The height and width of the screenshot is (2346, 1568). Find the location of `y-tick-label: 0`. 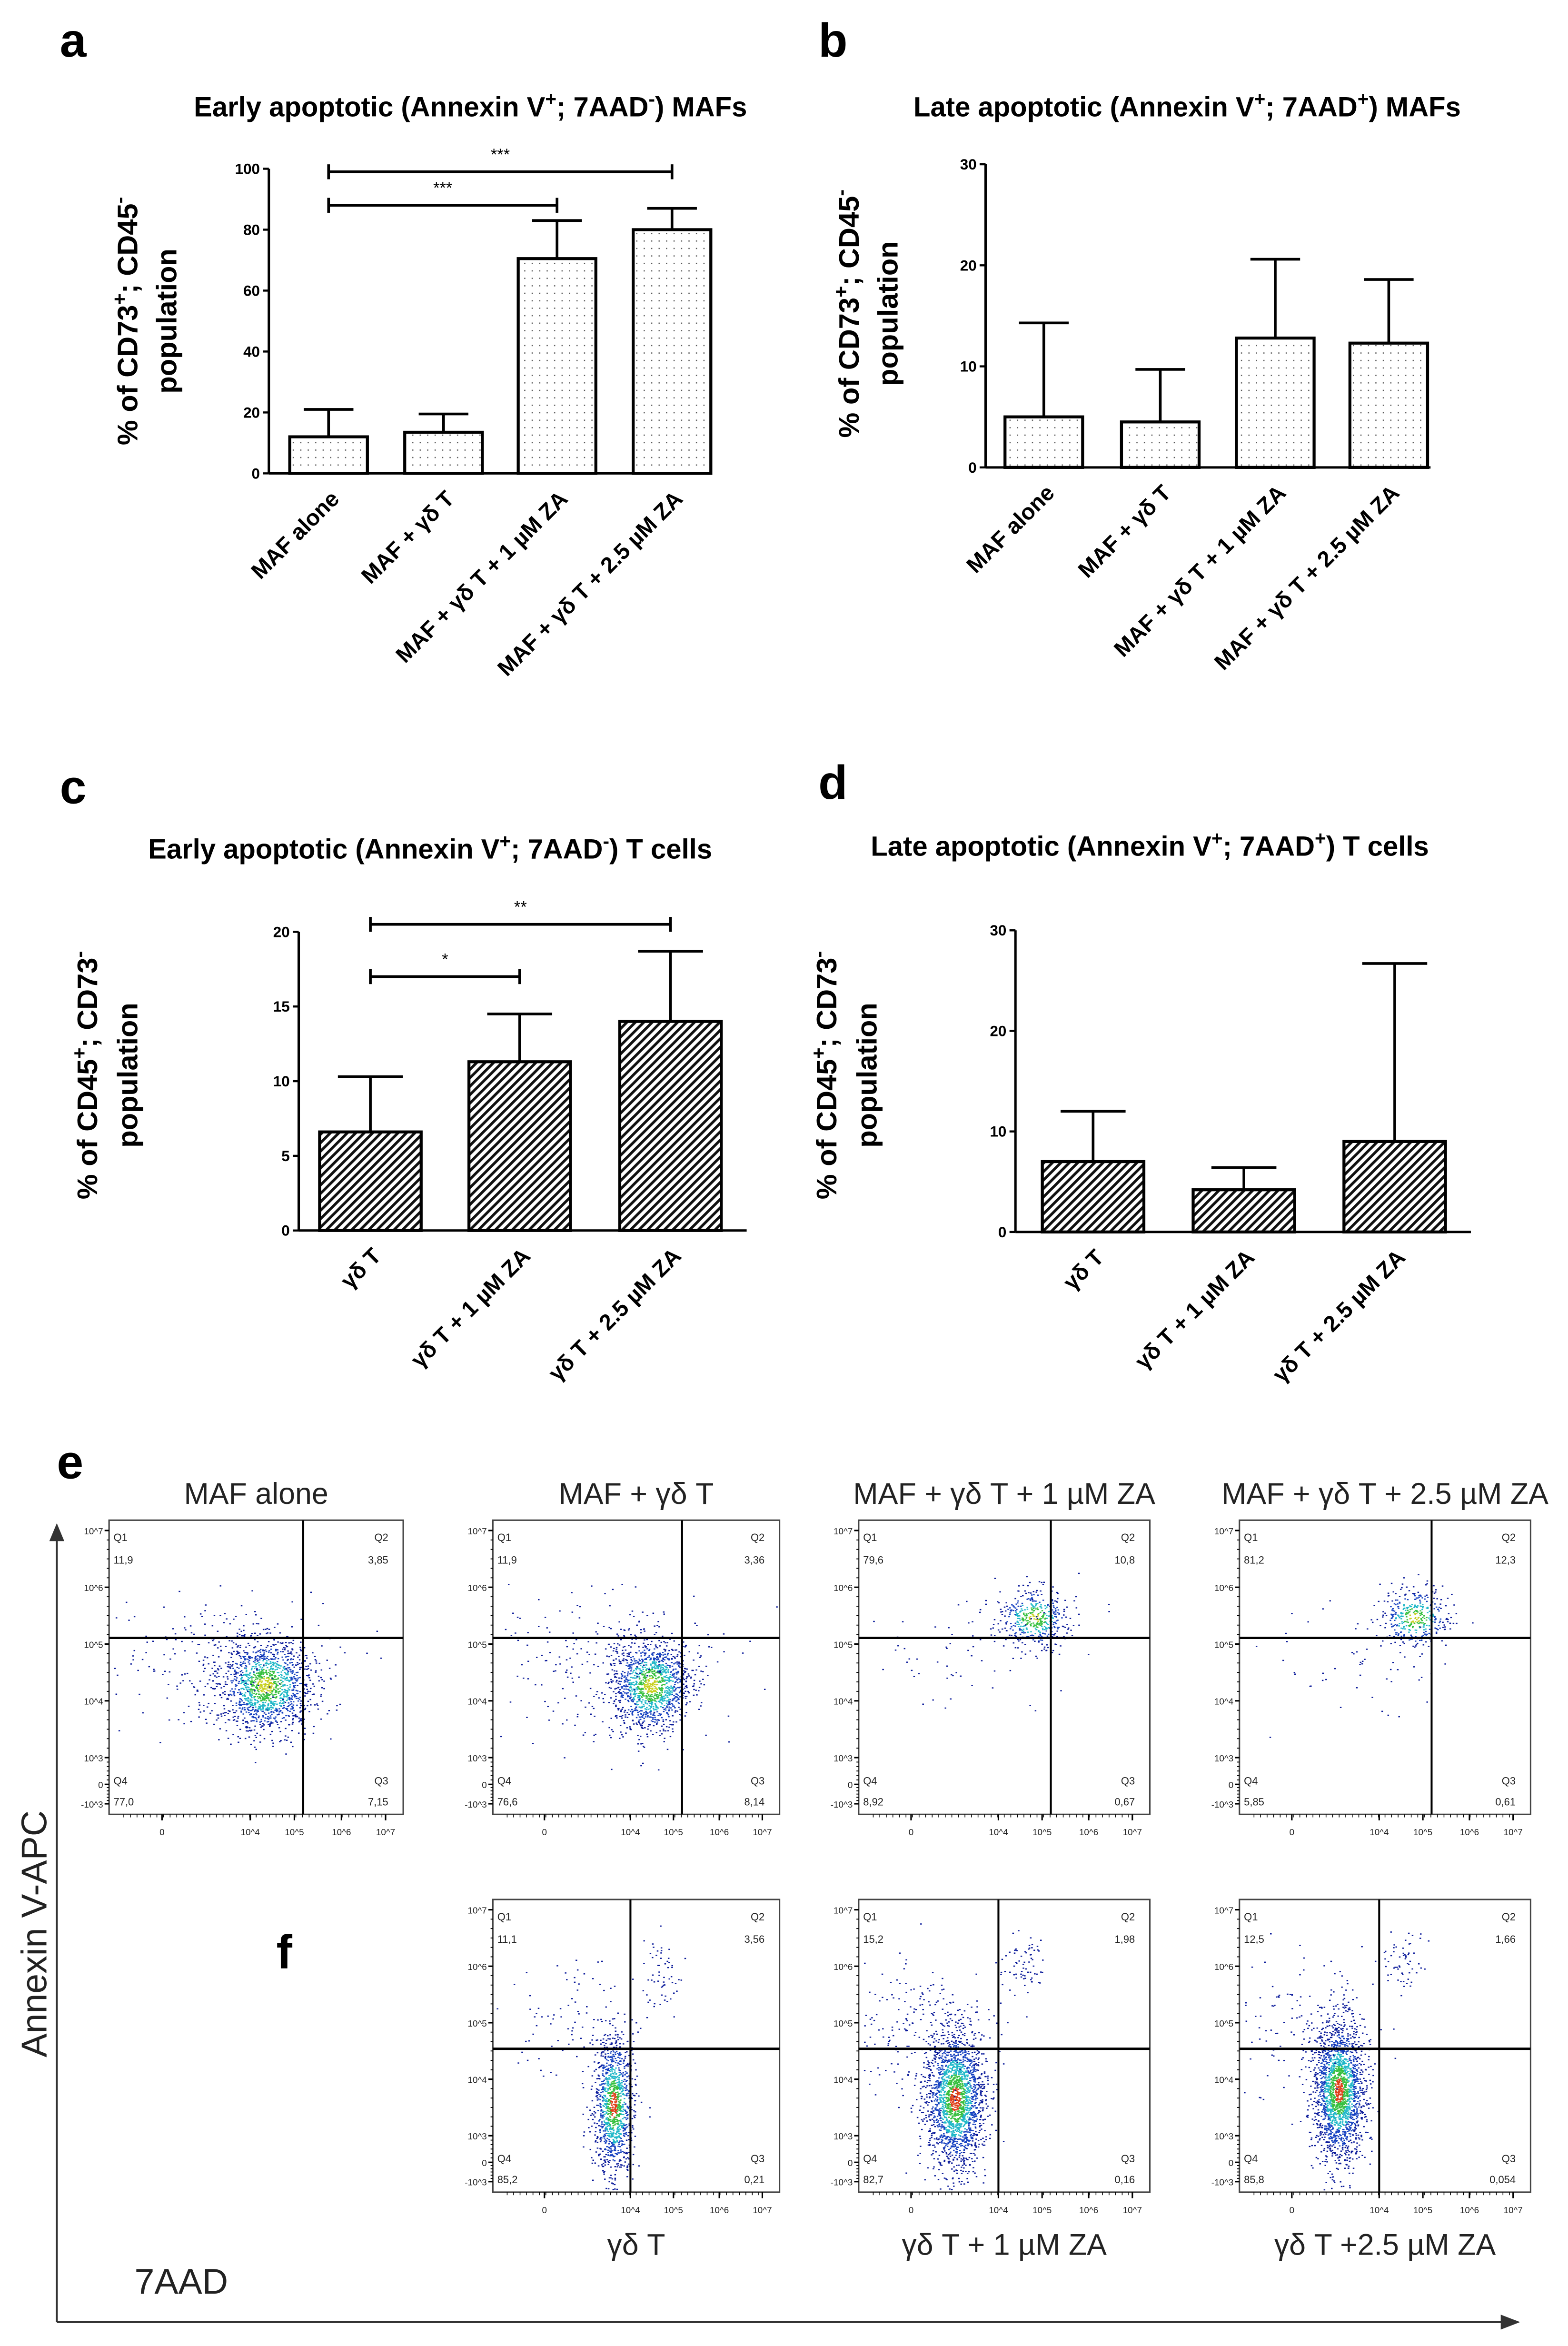

y-tick-label: 0 is located at coordinates (484, 1785).